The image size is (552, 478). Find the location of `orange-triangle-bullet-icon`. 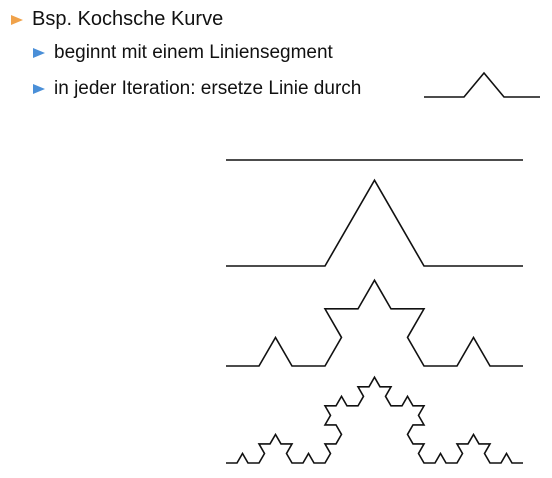

orange-triangle-bullet-icon is located at coordinates (17, 20).